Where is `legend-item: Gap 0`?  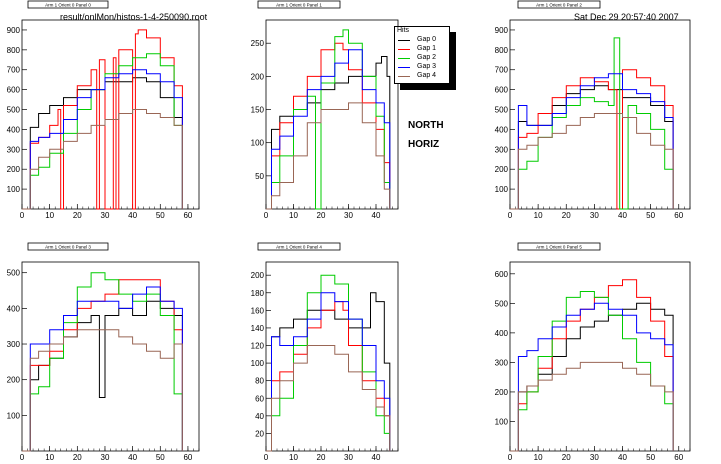 legend-item: Gap 0 is located at coordinates (422, 40).